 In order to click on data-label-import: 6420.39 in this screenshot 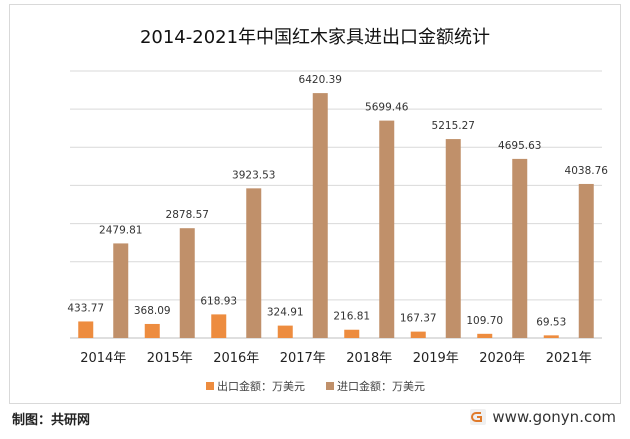, I will do `click(320, 80)`.